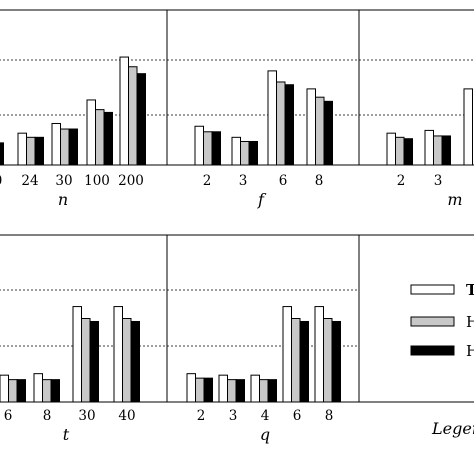  Describe the element at coordinates (452, 428) in the screenshot. I see `legend-title: Legen` at that location.